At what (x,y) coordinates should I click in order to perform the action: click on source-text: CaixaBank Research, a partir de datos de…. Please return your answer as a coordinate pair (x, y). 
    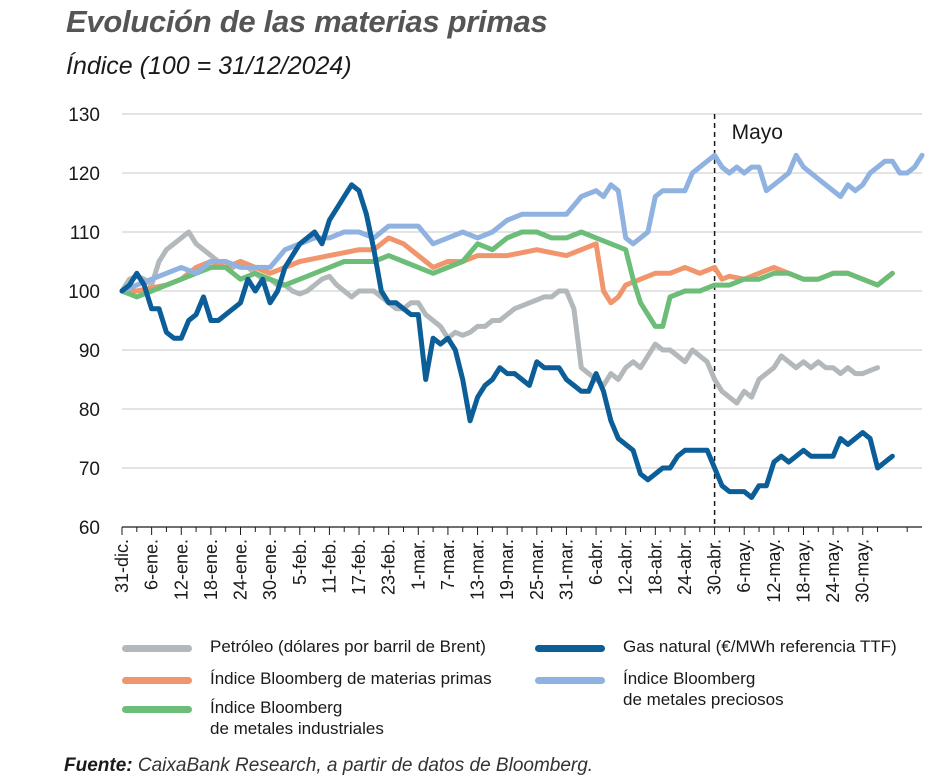
    Looking at the image, I should click on (365, 765).